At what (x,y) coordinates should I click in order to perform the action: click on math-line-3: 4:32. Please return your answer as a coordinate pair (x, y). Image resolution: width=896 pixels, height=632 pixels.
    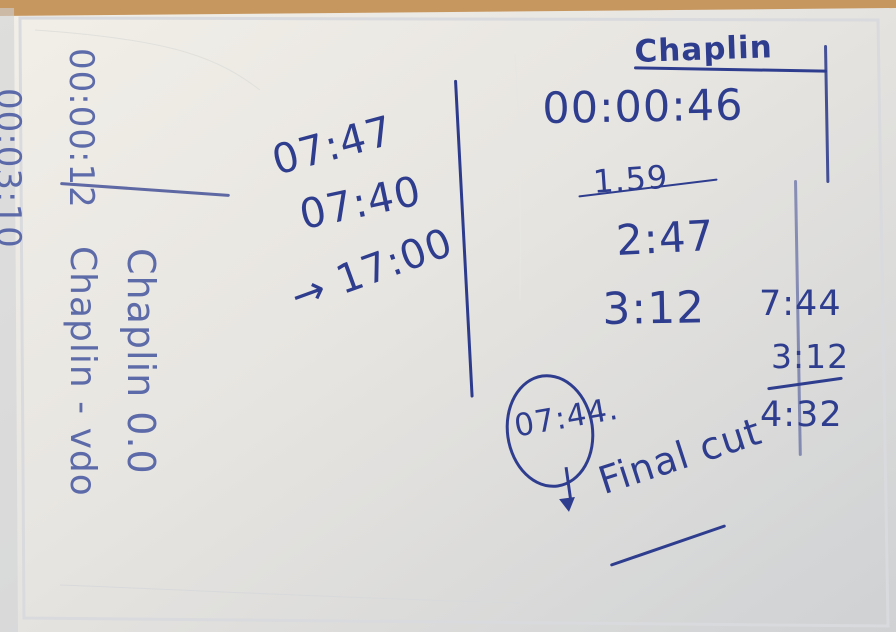
    Looking at the image, I should click on (801, 415).